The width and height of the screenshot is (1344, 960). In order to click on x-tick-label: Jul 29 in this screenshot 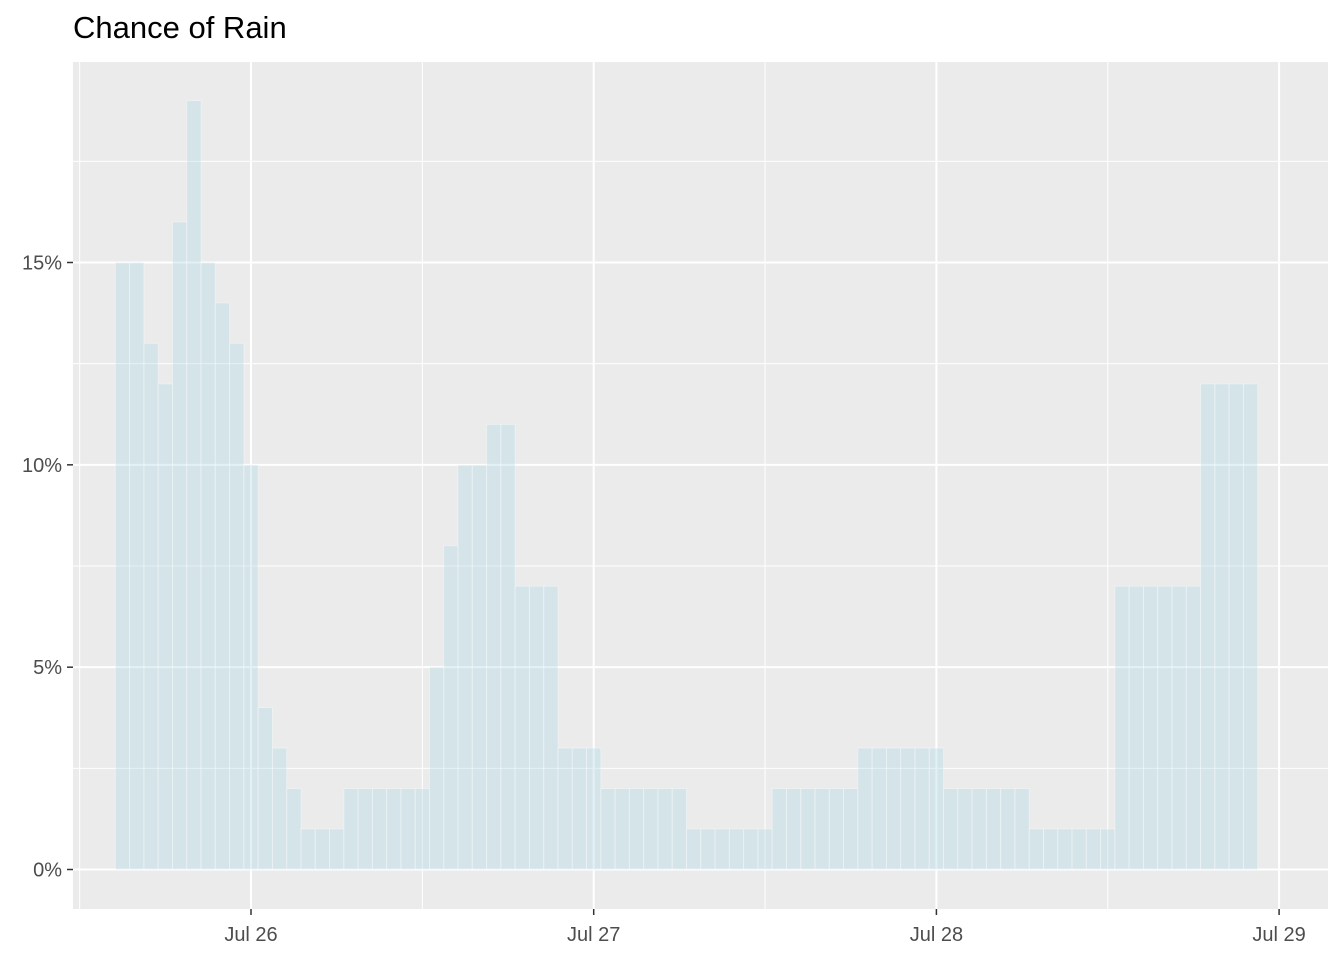, I will do `click(1278, 935)`.